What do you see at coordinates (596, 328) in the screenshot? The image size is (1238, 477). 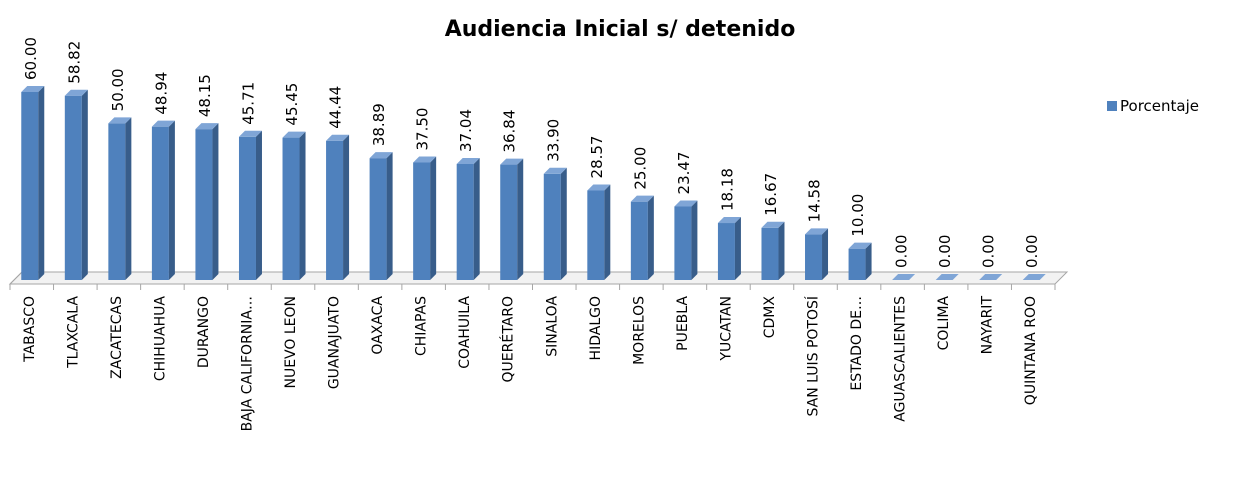 I see `x-tick-label: HIDALGO` at bounding box center [596, 328].